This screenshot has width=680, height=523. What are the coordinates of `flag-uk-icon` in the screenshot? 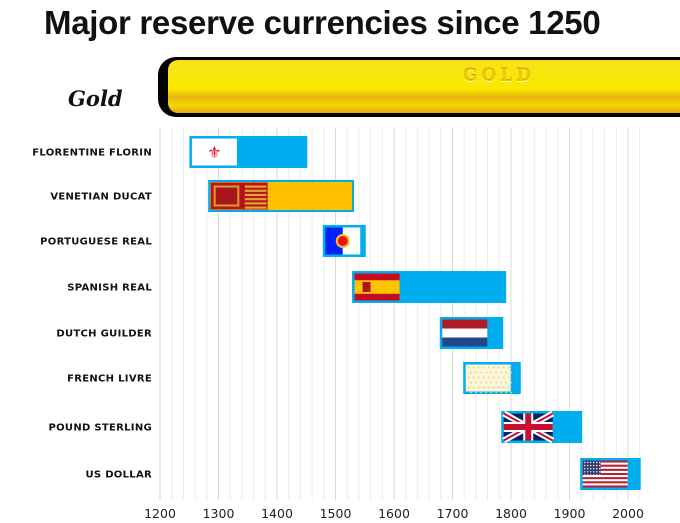 It's located at (528, 427).